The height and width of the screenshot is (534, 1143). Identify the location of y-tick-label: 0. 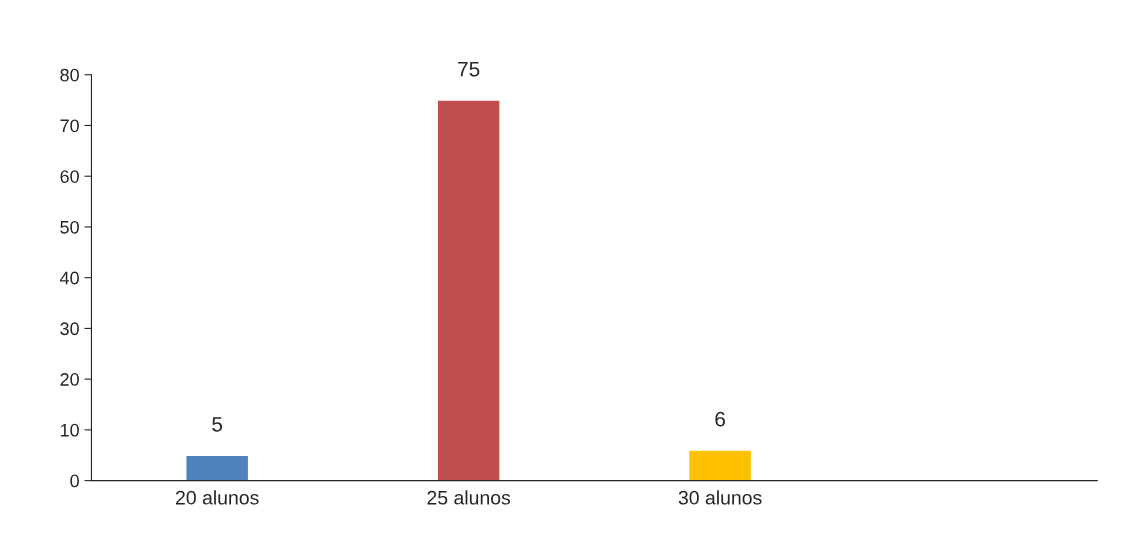
(74, 481).